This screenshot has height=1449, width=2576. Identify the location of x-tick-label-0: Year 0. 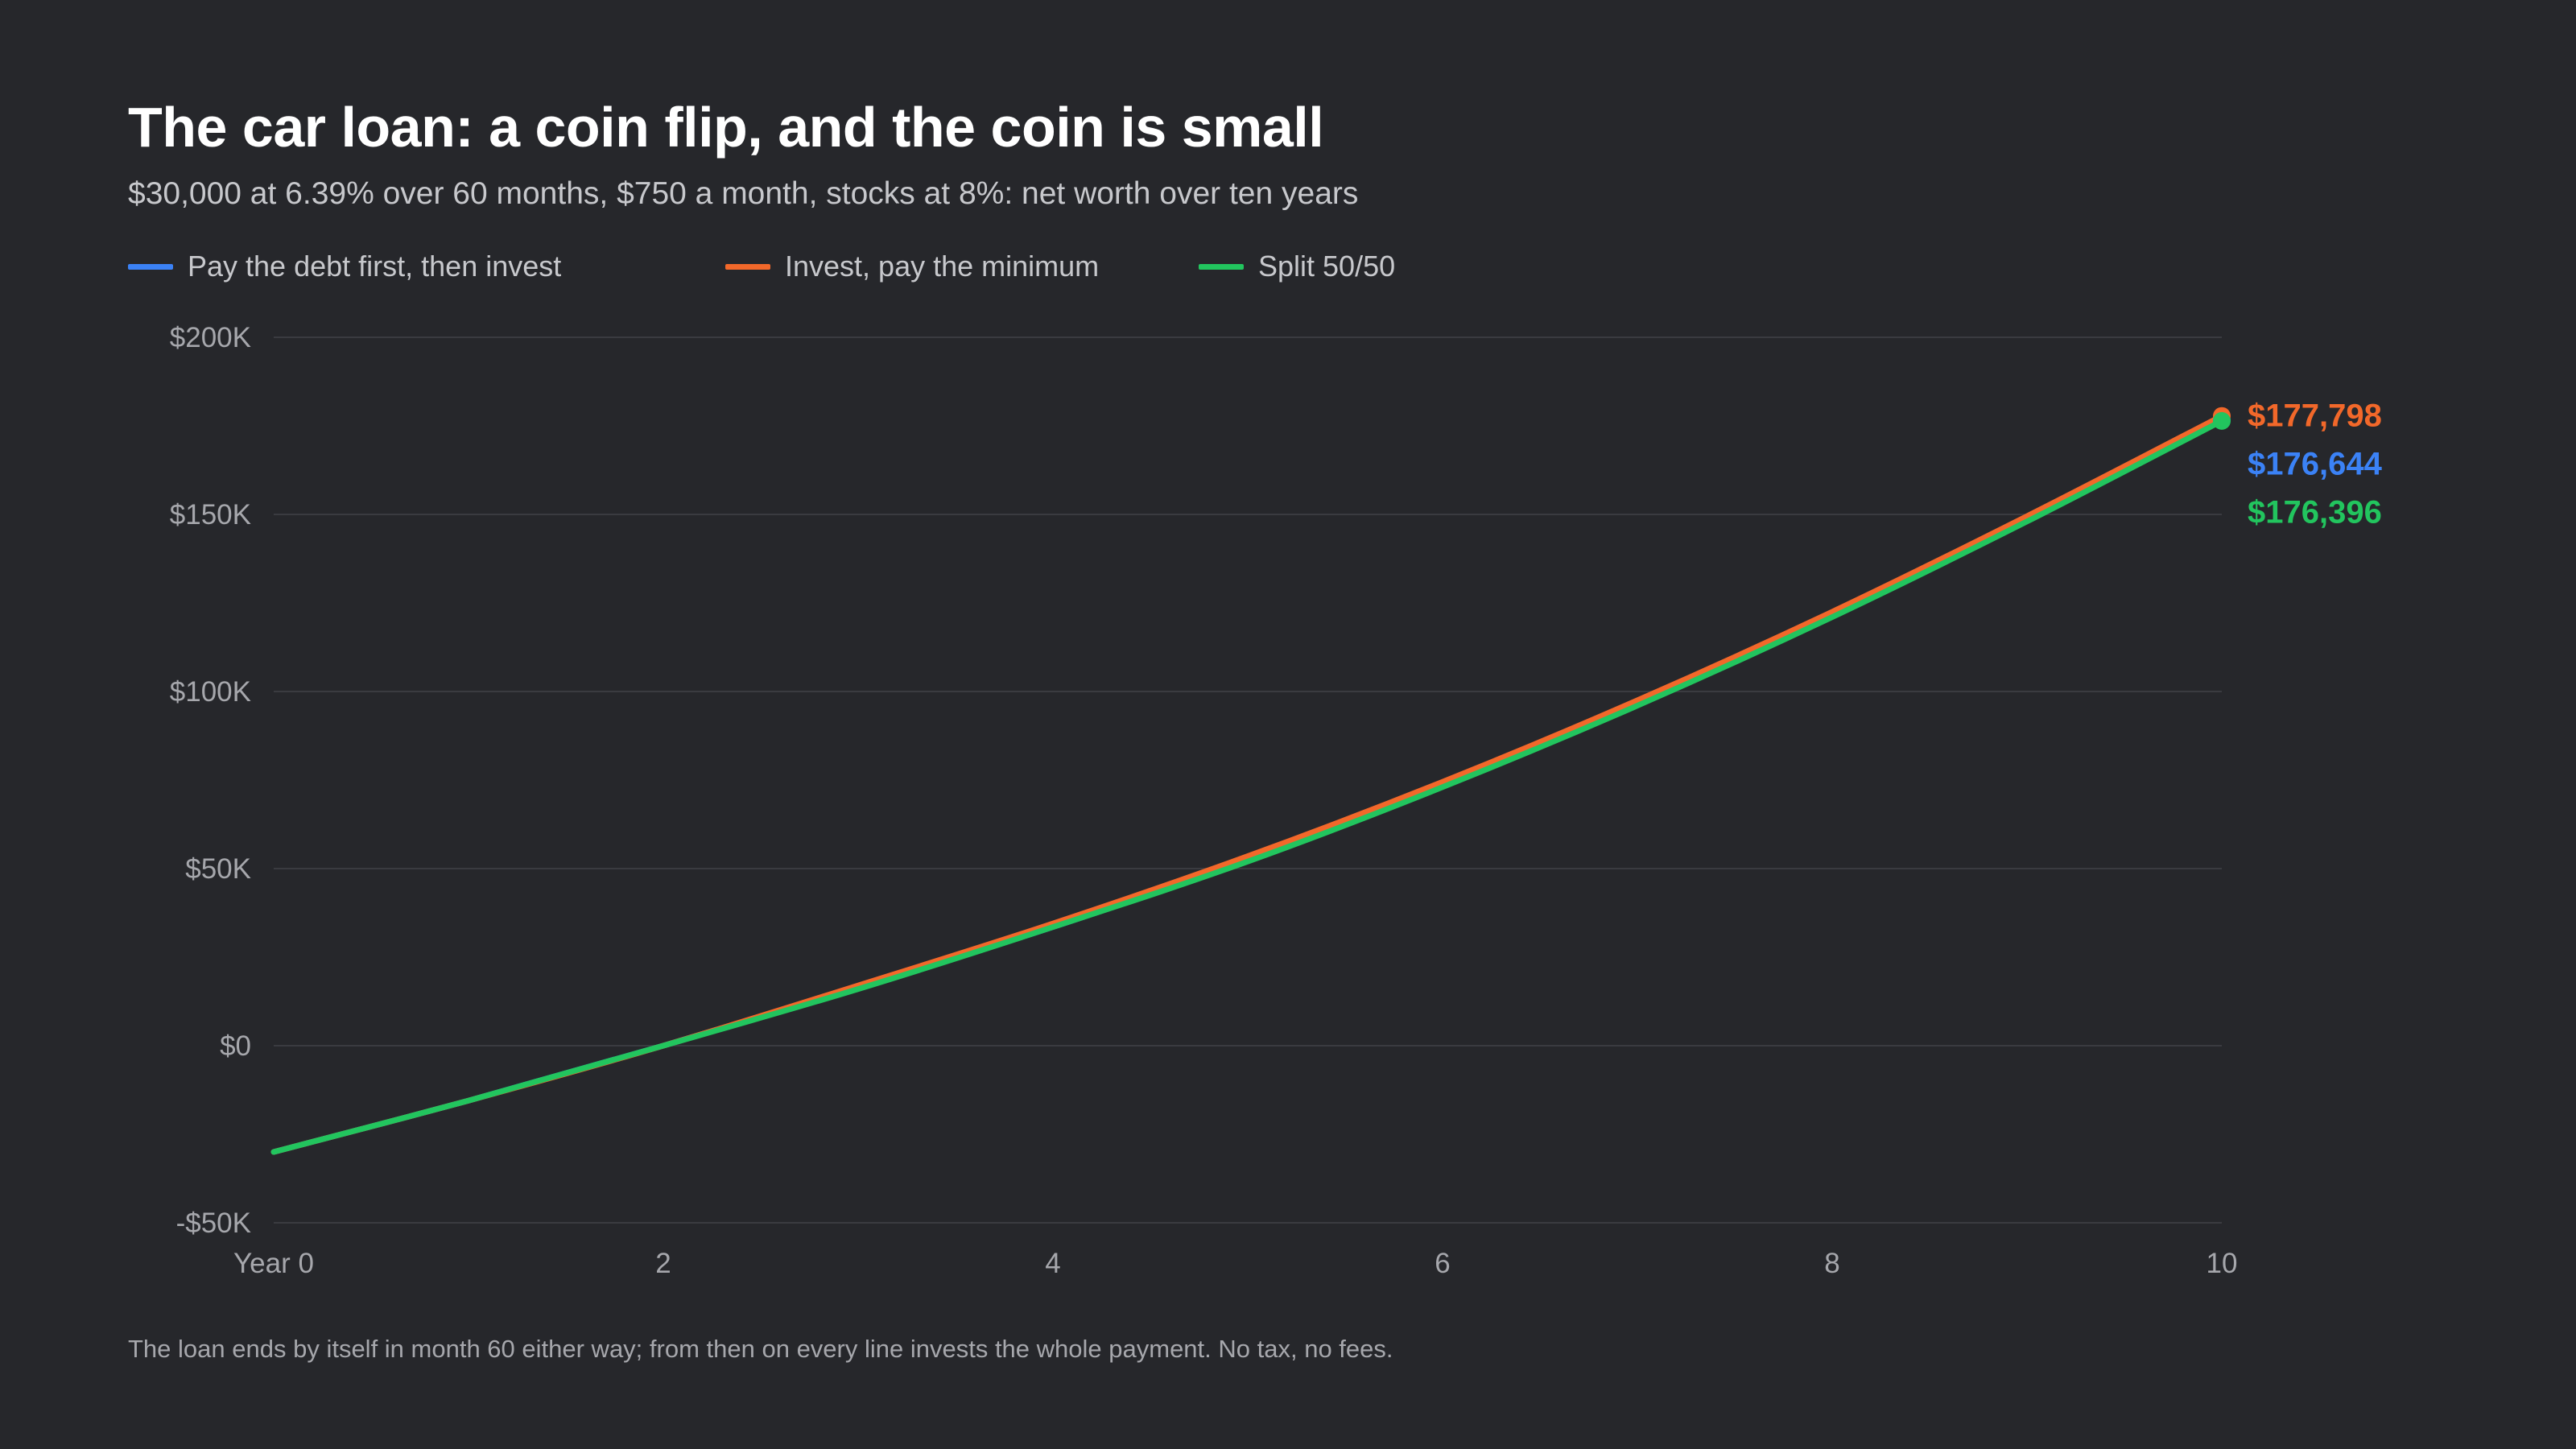
(273, 1263).